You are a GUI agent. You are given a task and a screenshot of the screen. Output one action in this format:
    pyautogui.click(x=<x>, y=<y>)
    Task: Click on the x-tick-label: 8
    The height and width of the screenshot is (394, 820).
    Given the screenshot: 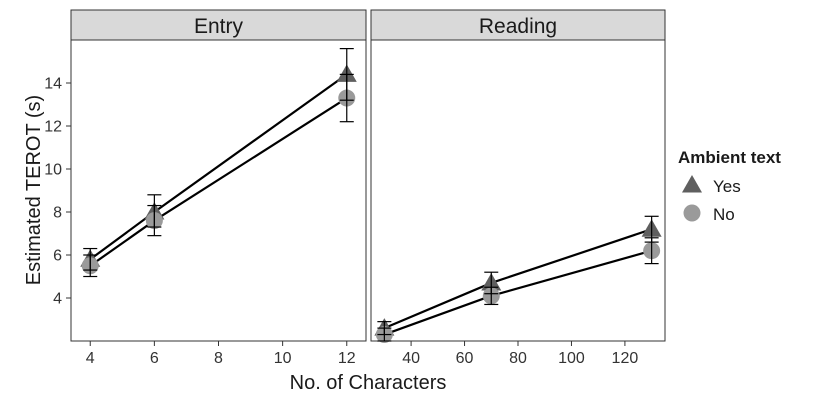 What is the action you would take?
    pyautogui.click(x=218, y=358)
    